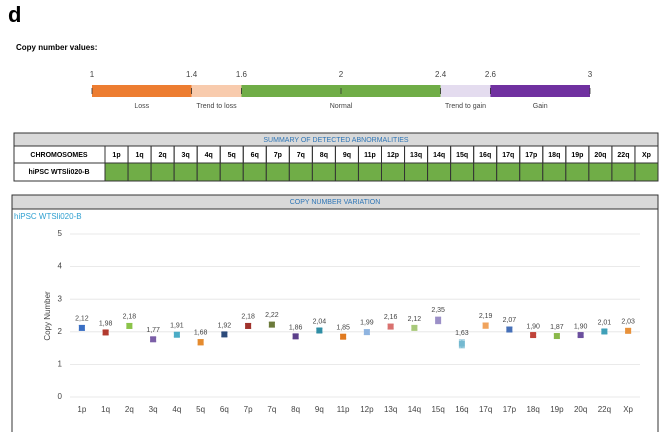 Image resolution: width=662 pixels, height=432 pixels. What do you see at coordinates (141, 106) in the screenshot?
I see `legend-segment-label: Loss` at bounding box center [141, 106].